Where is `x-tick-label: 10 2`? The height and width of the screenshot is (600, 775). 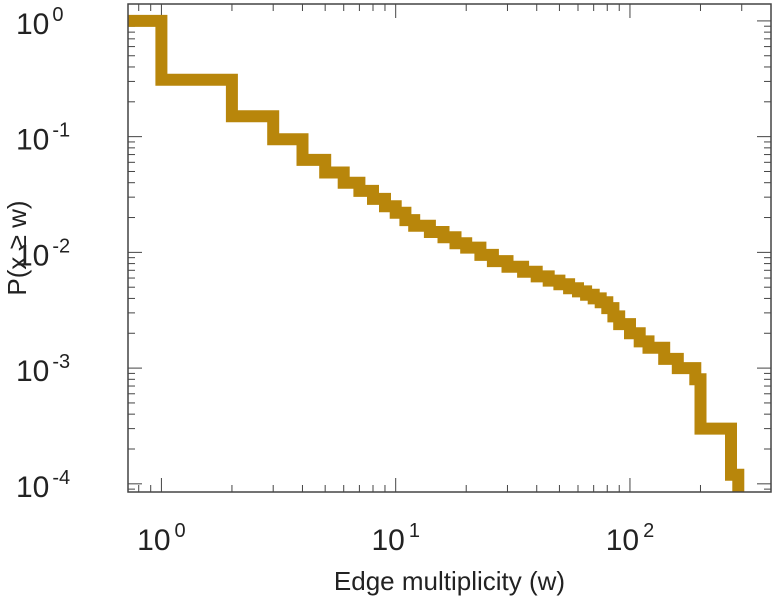
x-tick-label: 10 2 is located at coordinates (630, 538).